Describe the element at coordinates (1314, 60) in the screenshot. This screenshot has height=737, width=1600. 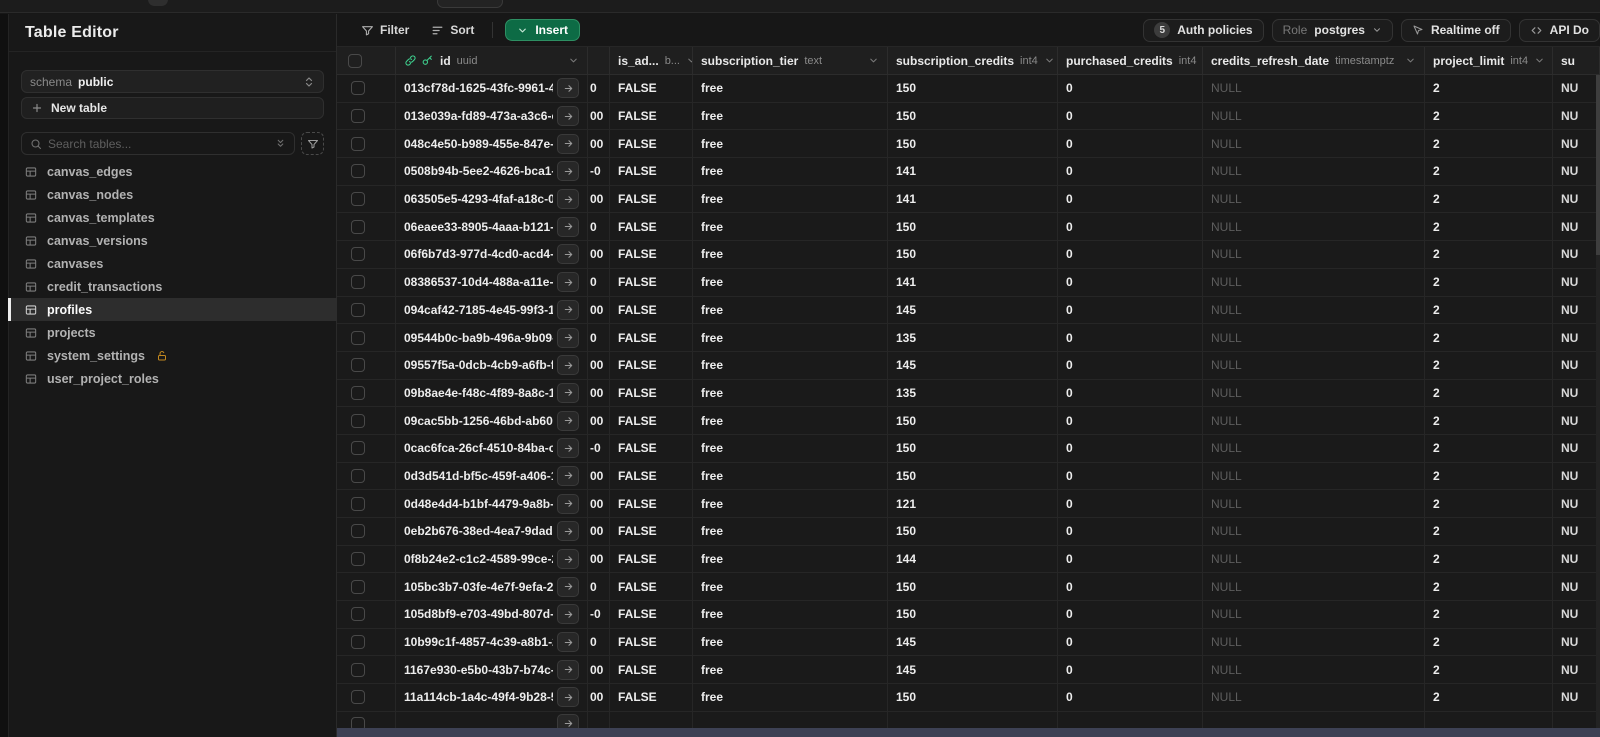
I see `column-header-credits-refresh-date: credits_refresh_date timestamptz` at that location.